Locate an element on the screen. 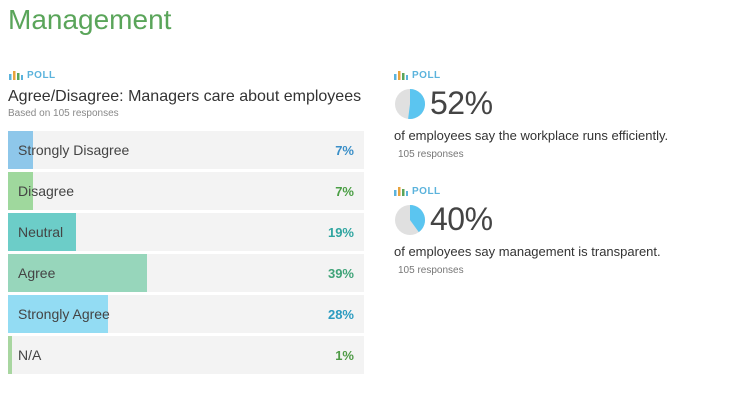  poll-option-row: N/A 1% is located at coordinates (186, 355).